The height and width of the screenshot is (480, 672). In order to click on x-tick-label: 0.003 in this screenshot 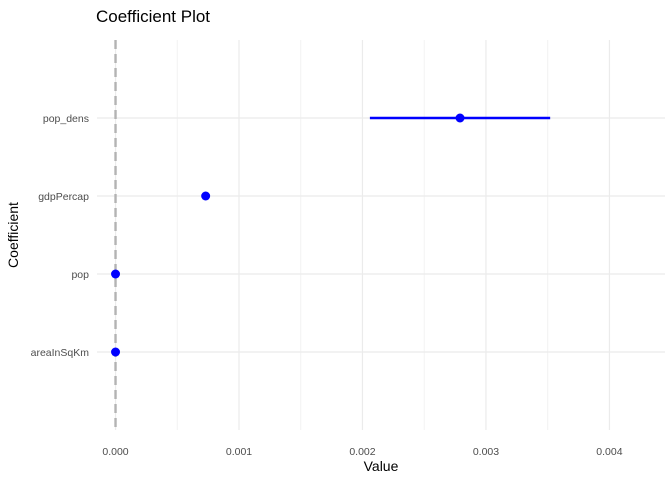, I will do `click(486, 452)`.